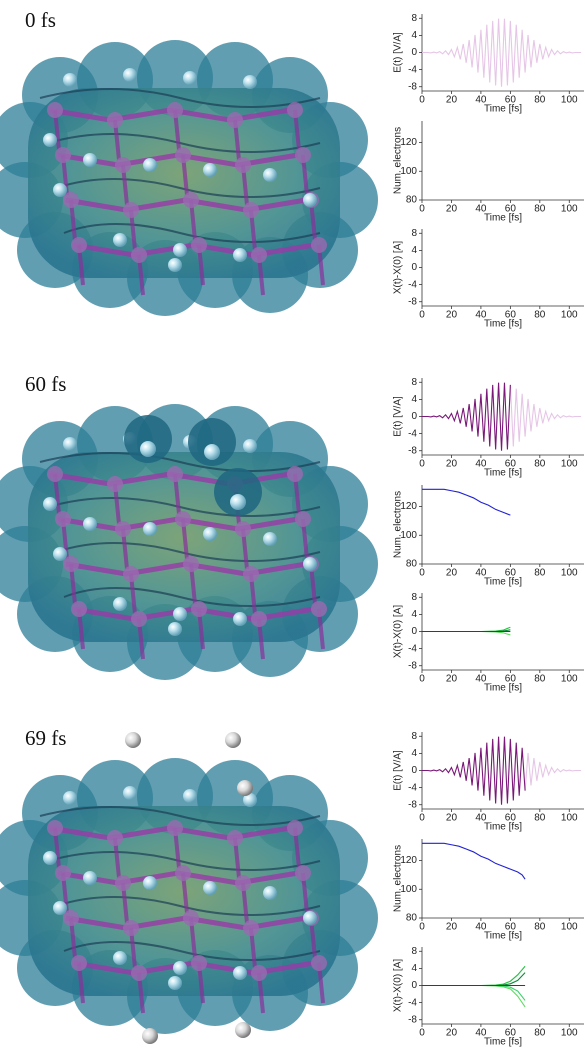 The height and width of the screenshot is (1057, 585). What do you see at coordinates (412, 804) in the screenshot?
I see `y-tick-label: -8` at bounding box center [412, 804].